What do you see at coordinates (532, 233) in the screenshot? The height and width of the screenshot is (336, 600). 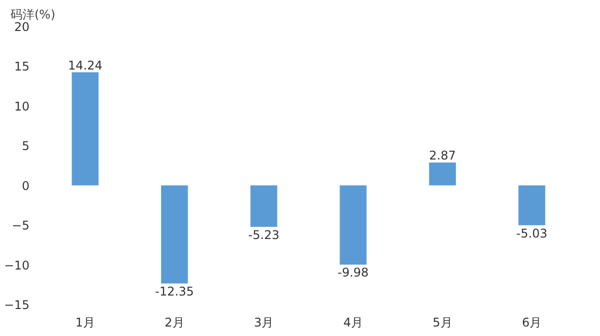 I see `data-label: -5.03` at bounding box center [532, 233].